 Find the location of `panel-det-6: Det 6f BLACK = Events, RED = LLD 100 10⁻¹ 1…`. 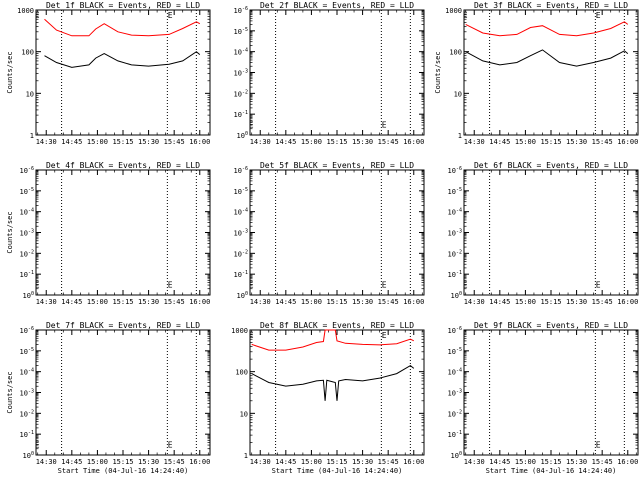

panel-det-6: Det 6f BLACK = Events, RED = LLD 100 10⁻¹ 1… is located at coordinates (543, 233).